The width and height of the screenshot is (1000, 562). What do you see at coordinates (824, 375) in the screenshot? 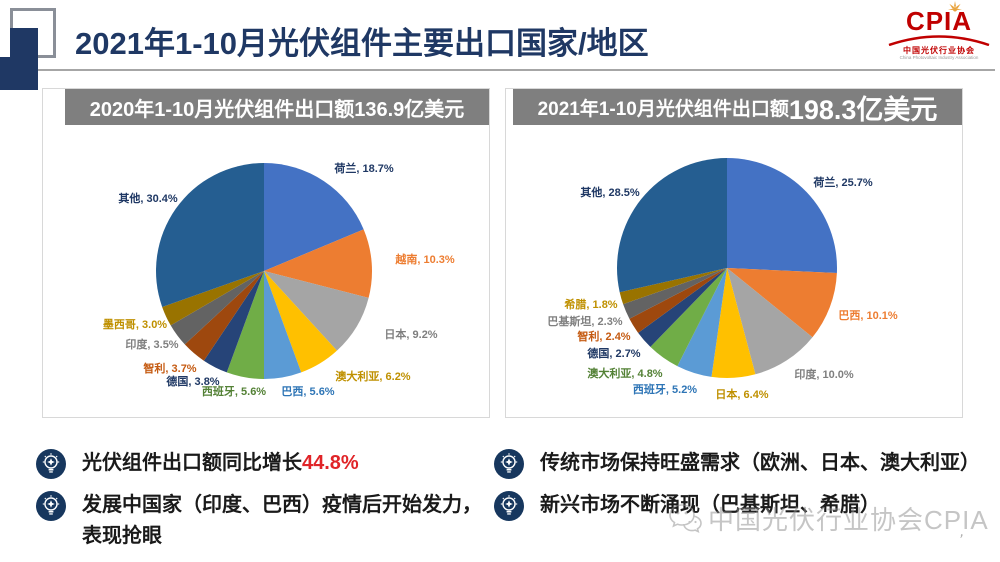
I see `pie-label-印度: 印度, 10.0%` at bounding box center [824, 375].